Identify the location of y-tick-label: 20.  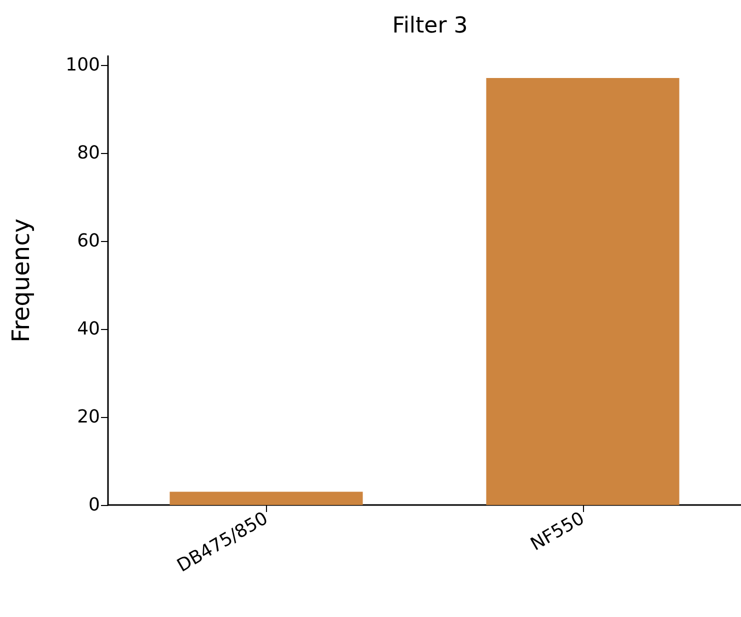
(88, 417).